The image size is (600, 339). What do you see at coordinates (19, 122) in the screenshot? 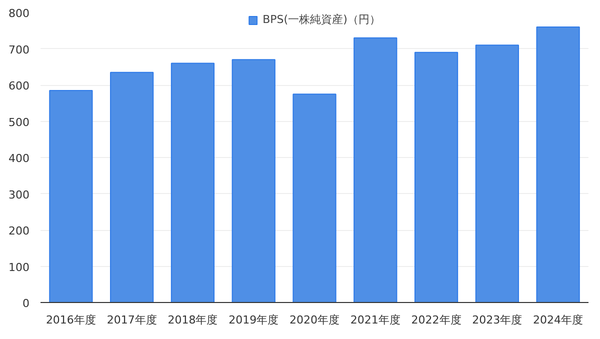
I see `y-tick-label: 500` at bounding box center [19, 122].